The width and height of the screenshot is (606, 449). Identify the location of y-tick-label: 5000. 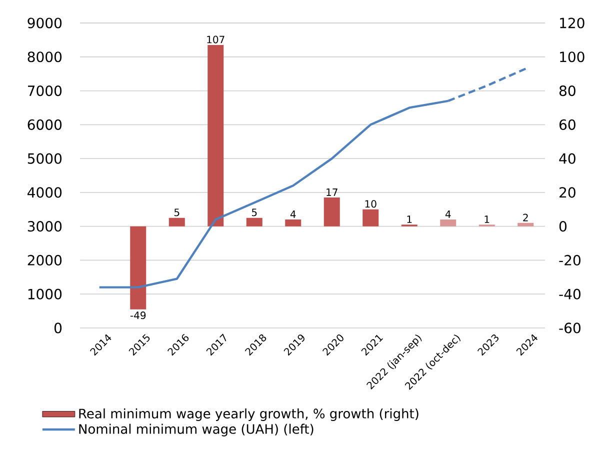
(45, 158).